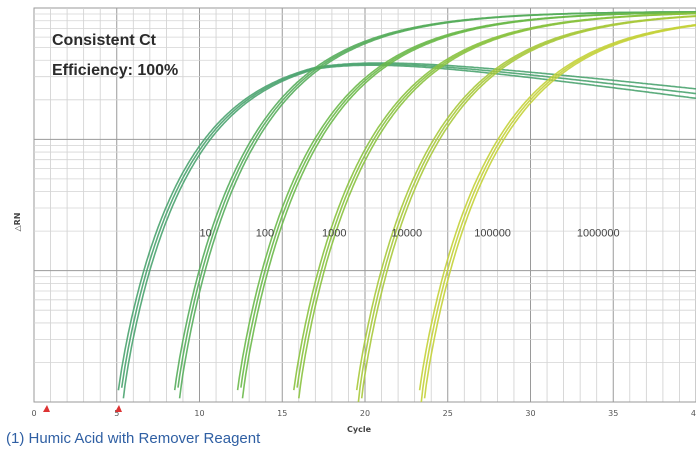  Describe the element at coordinates (334, 234) in the screenshot. I see `curve-label-1000: 1000` at that location.